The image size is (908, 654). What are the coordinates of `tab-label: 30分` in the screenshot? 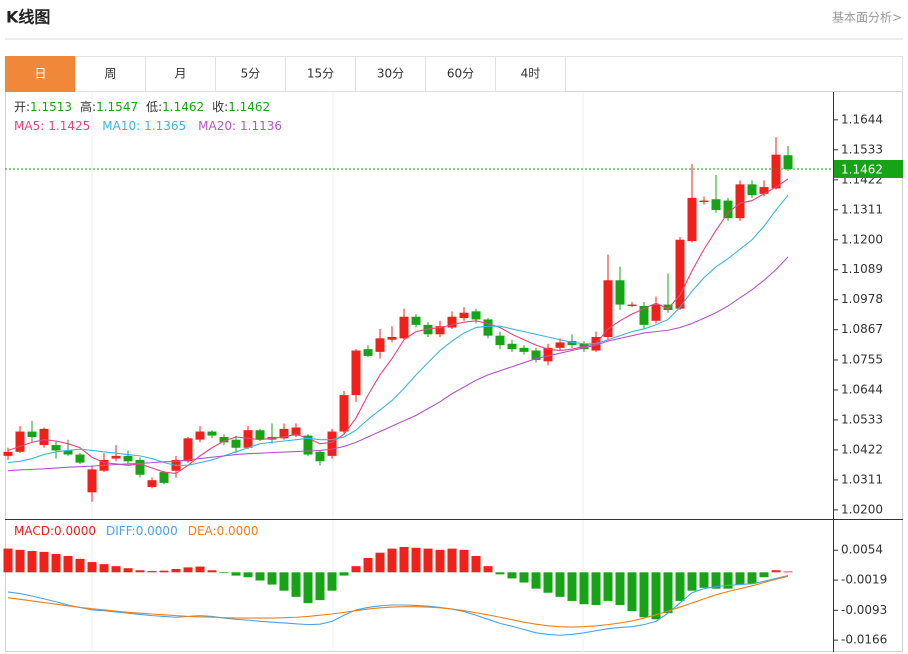 It's located at (390, 74).